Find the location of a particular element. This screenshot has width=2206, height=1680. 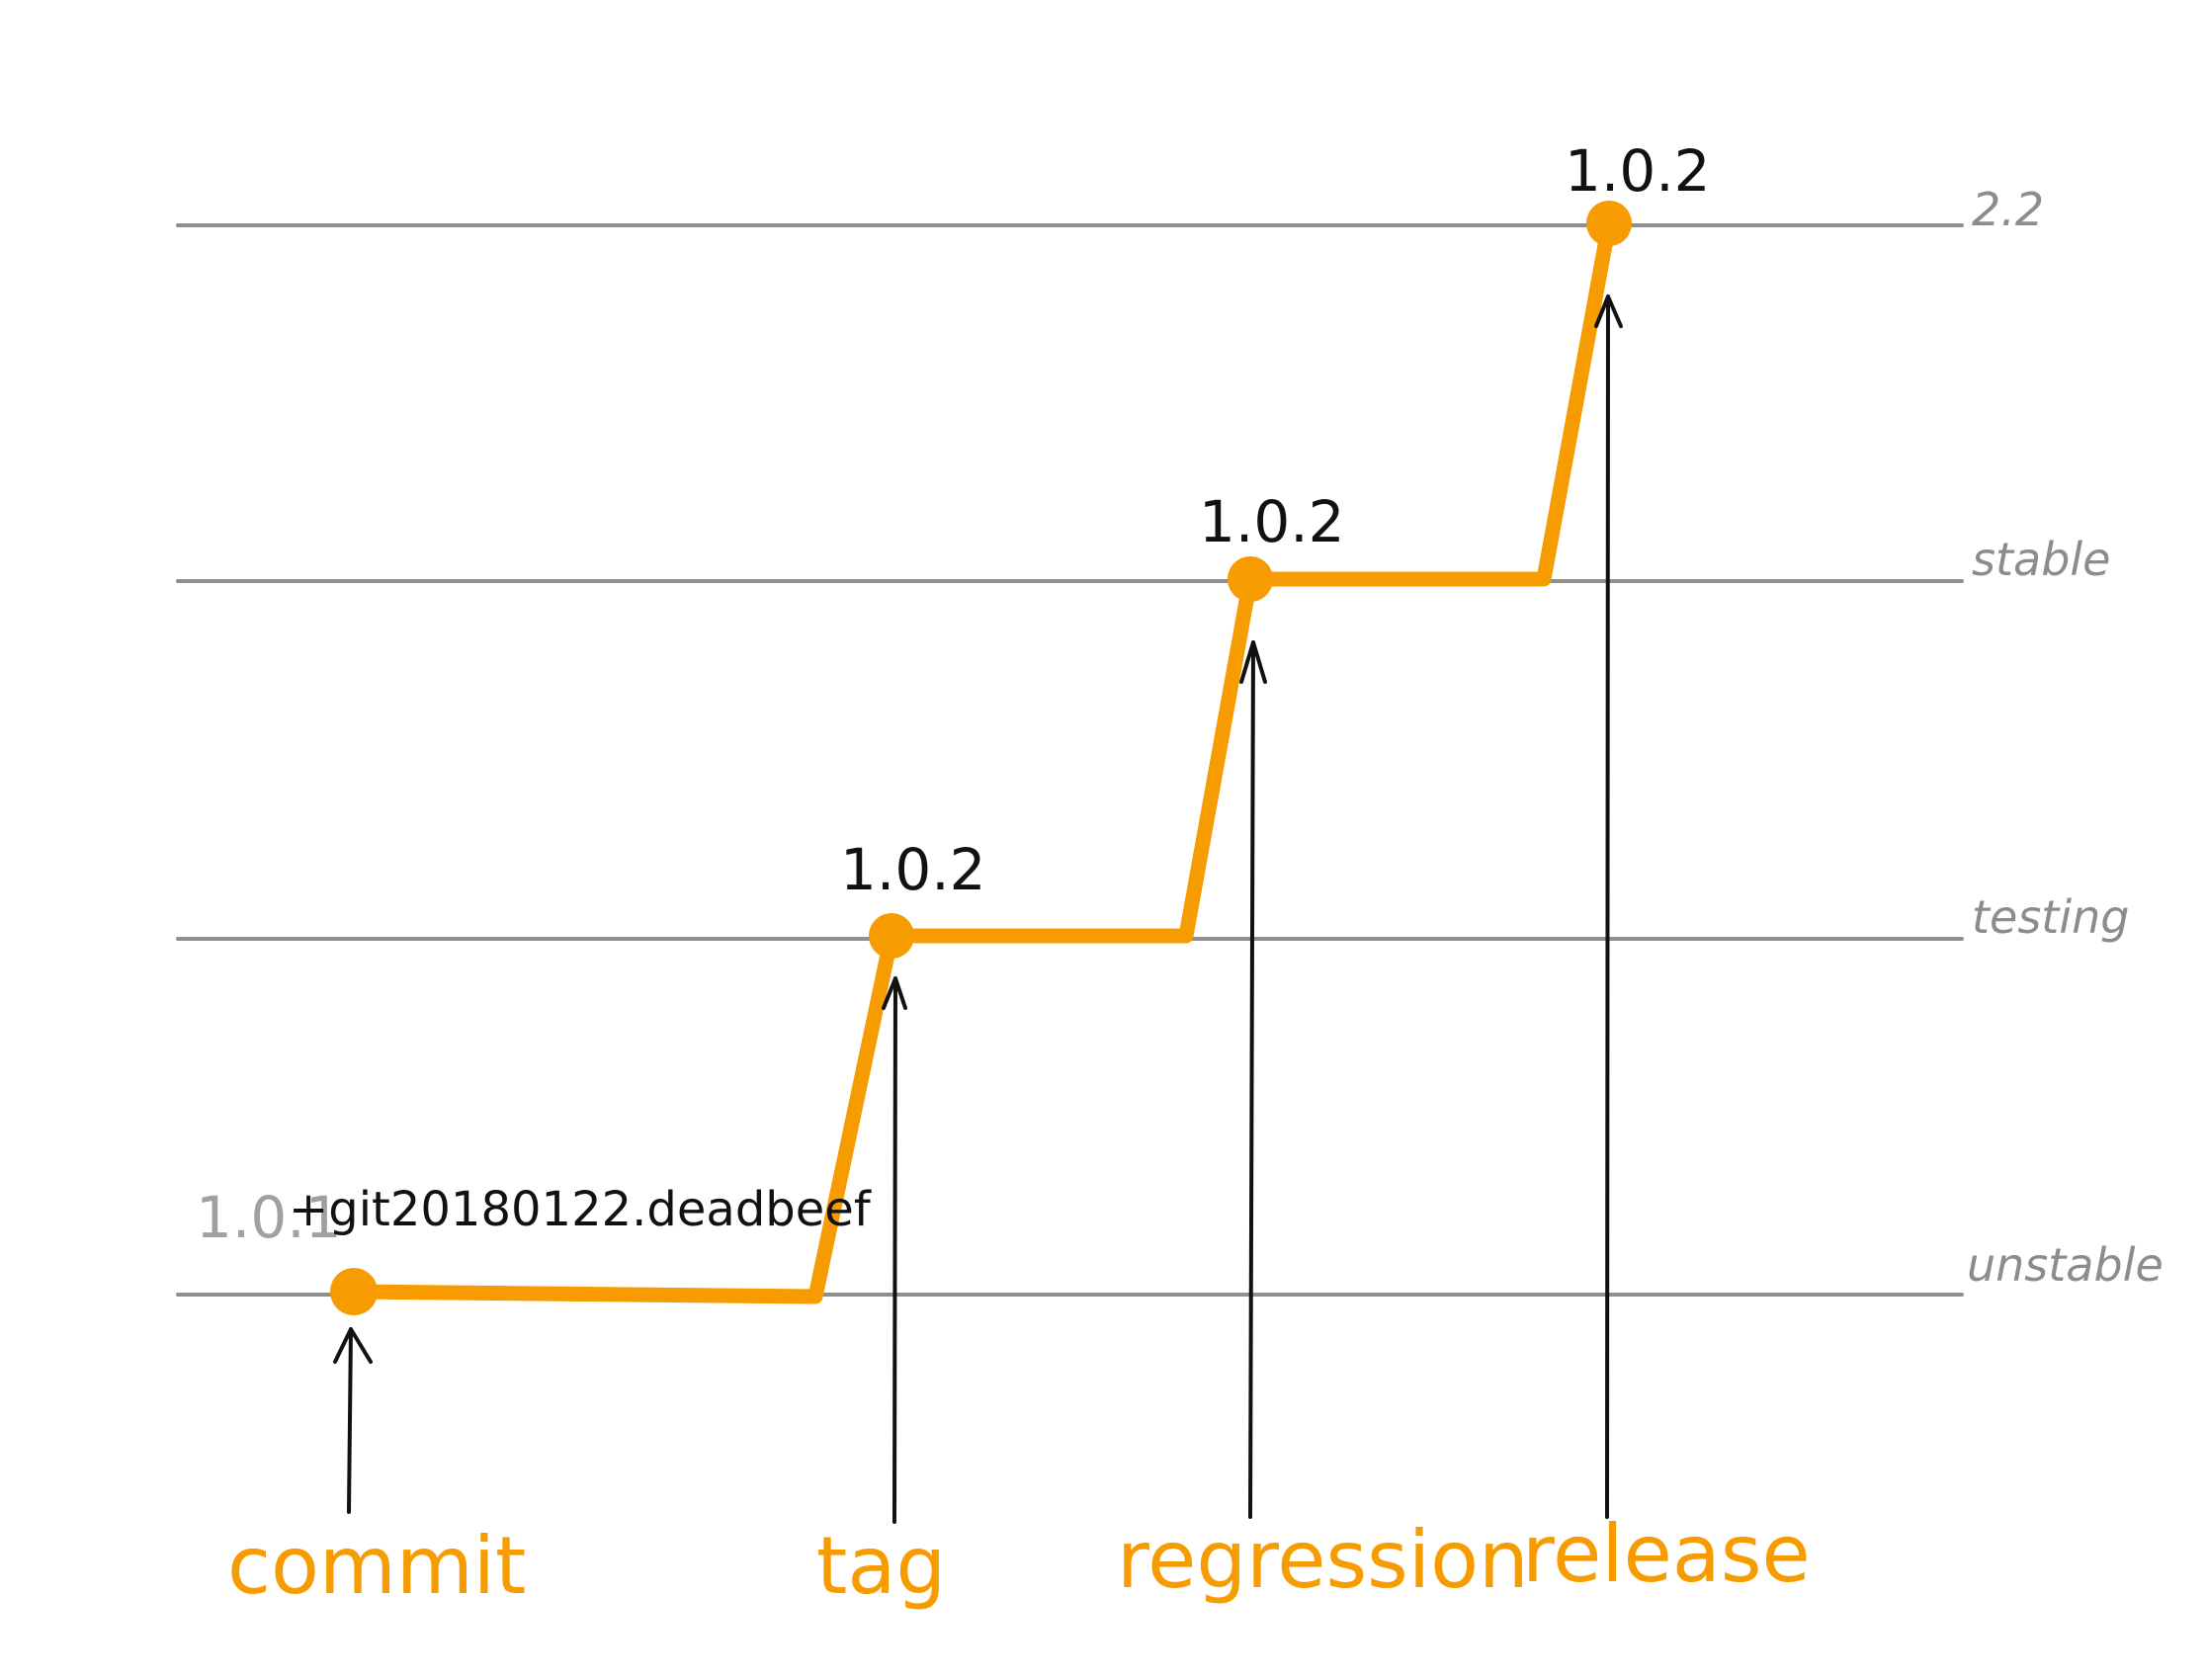

commit-version-suffix: +git20180122.deadbeef is located at coordinates (580, 1209).